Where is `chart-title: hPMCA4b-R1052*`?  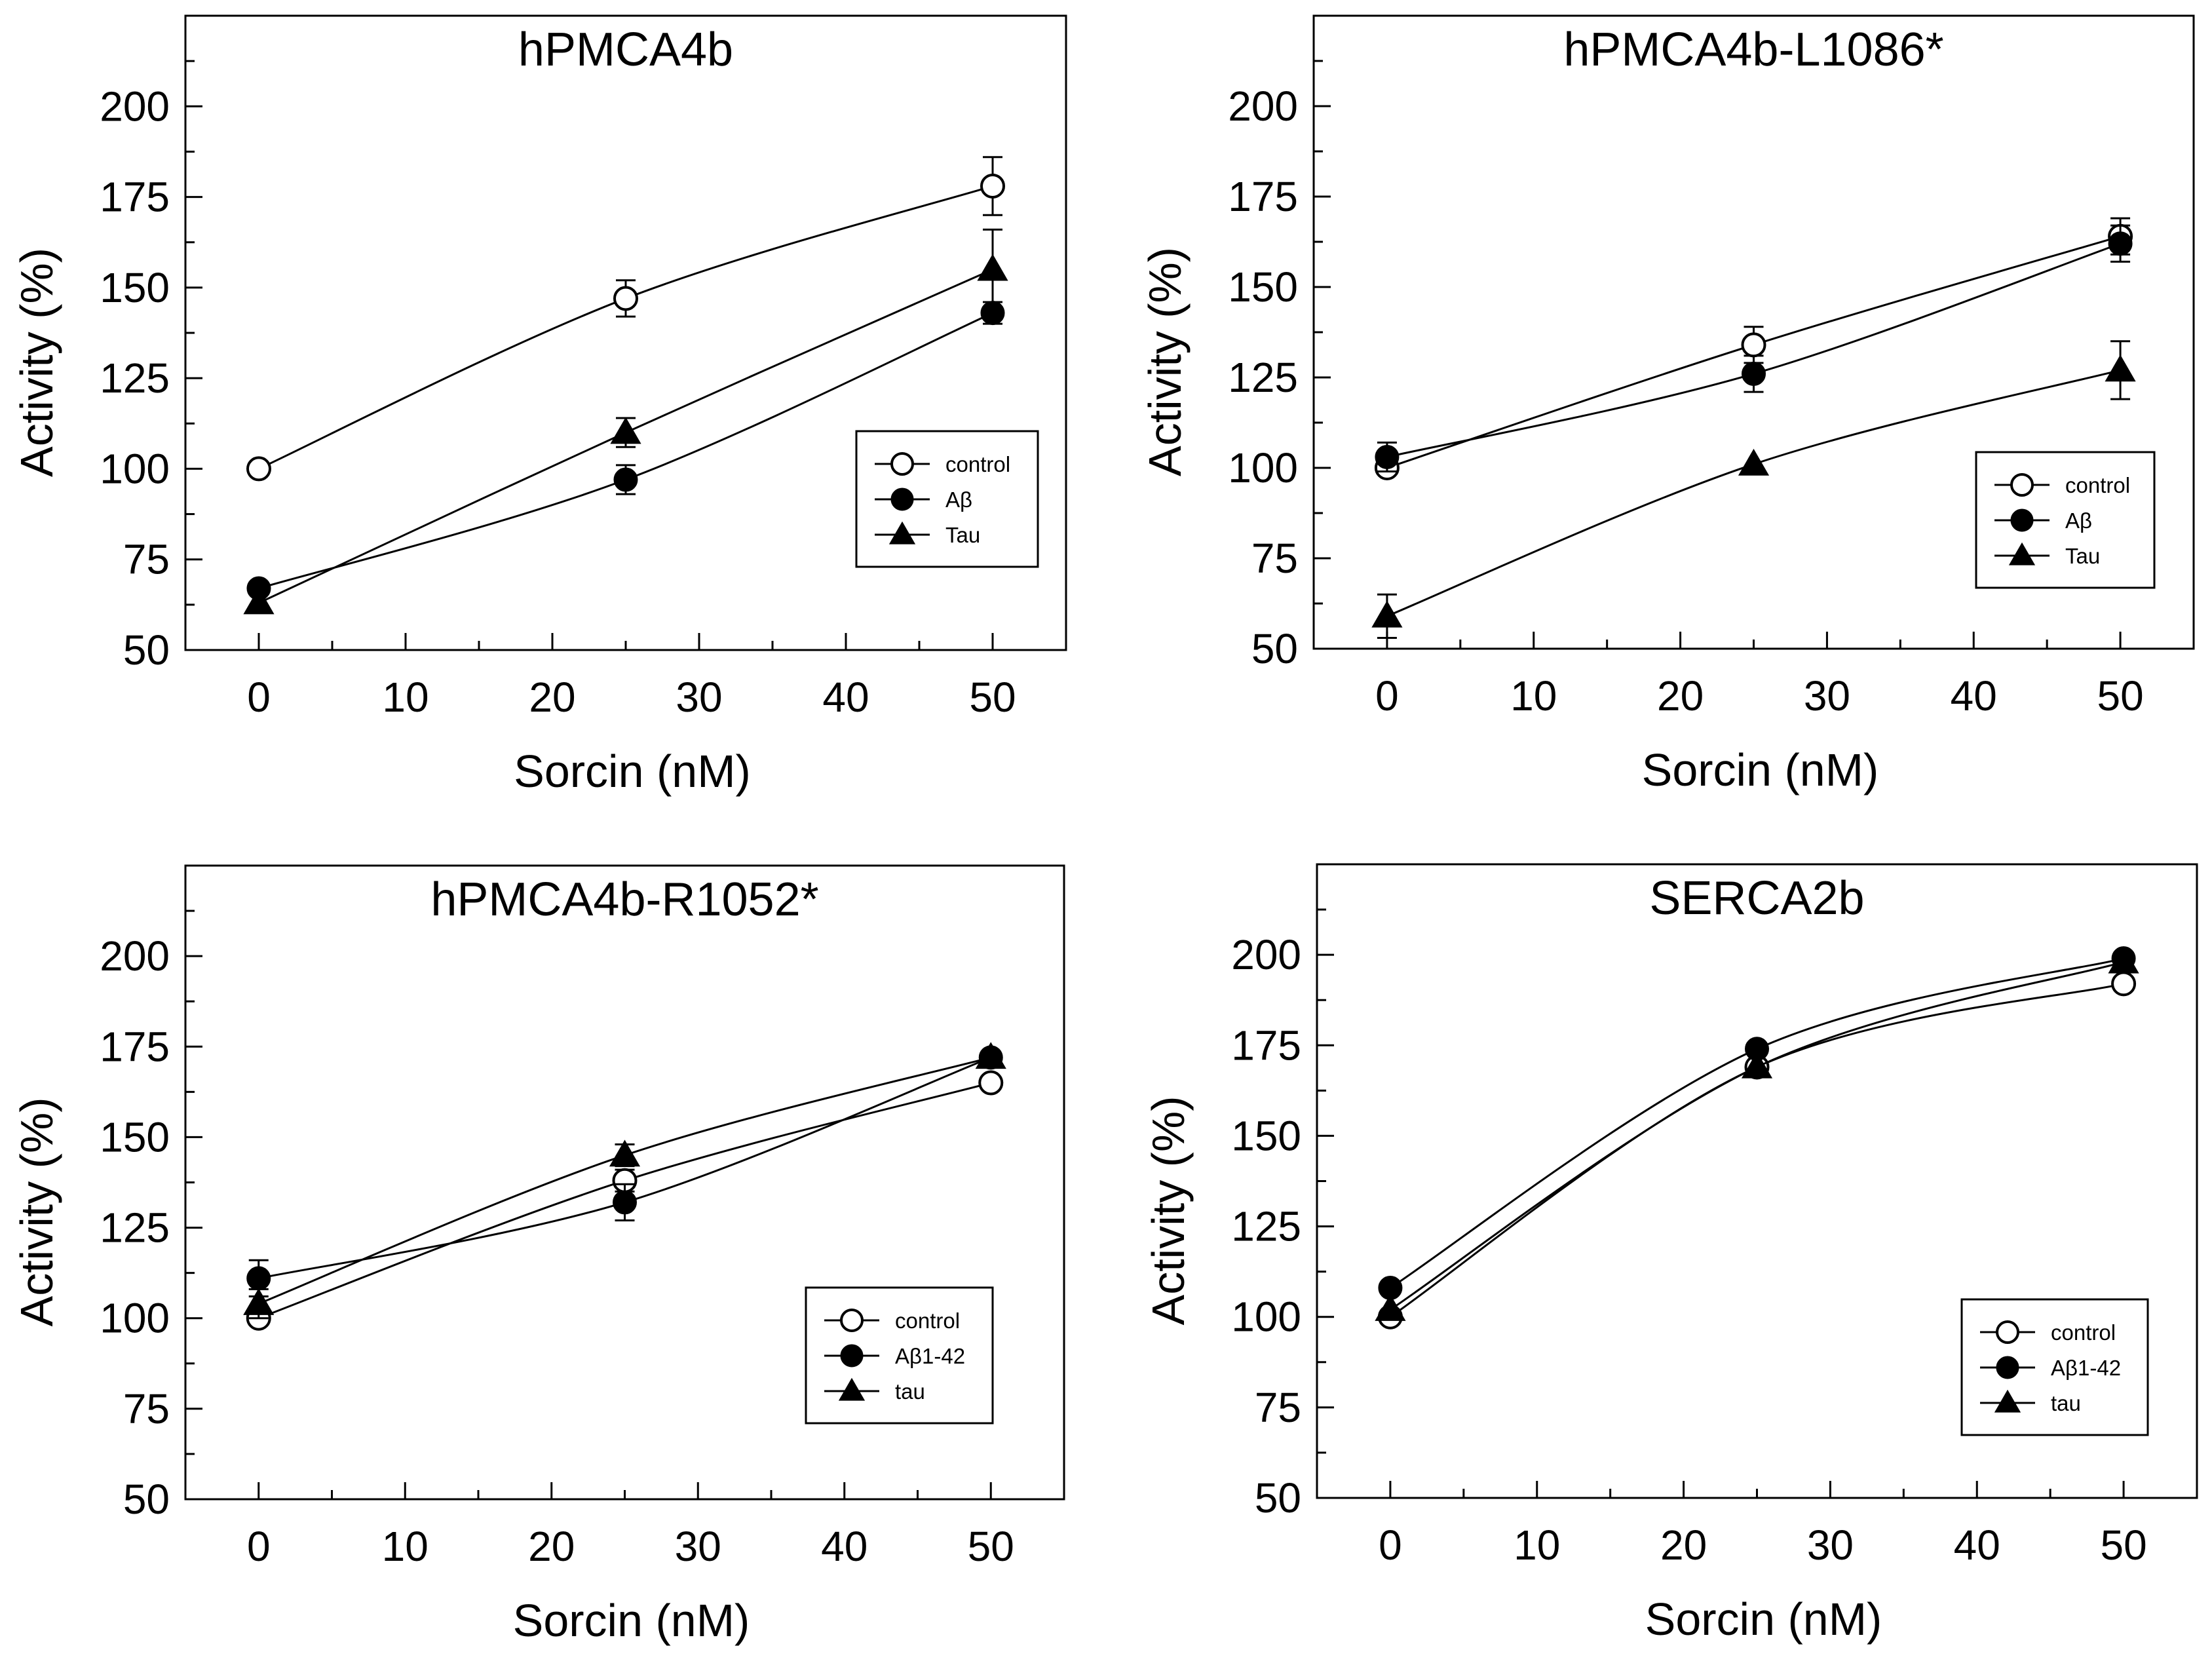 chart-title: hPMCA4b-R1052* is located at coordinates (624, 899).